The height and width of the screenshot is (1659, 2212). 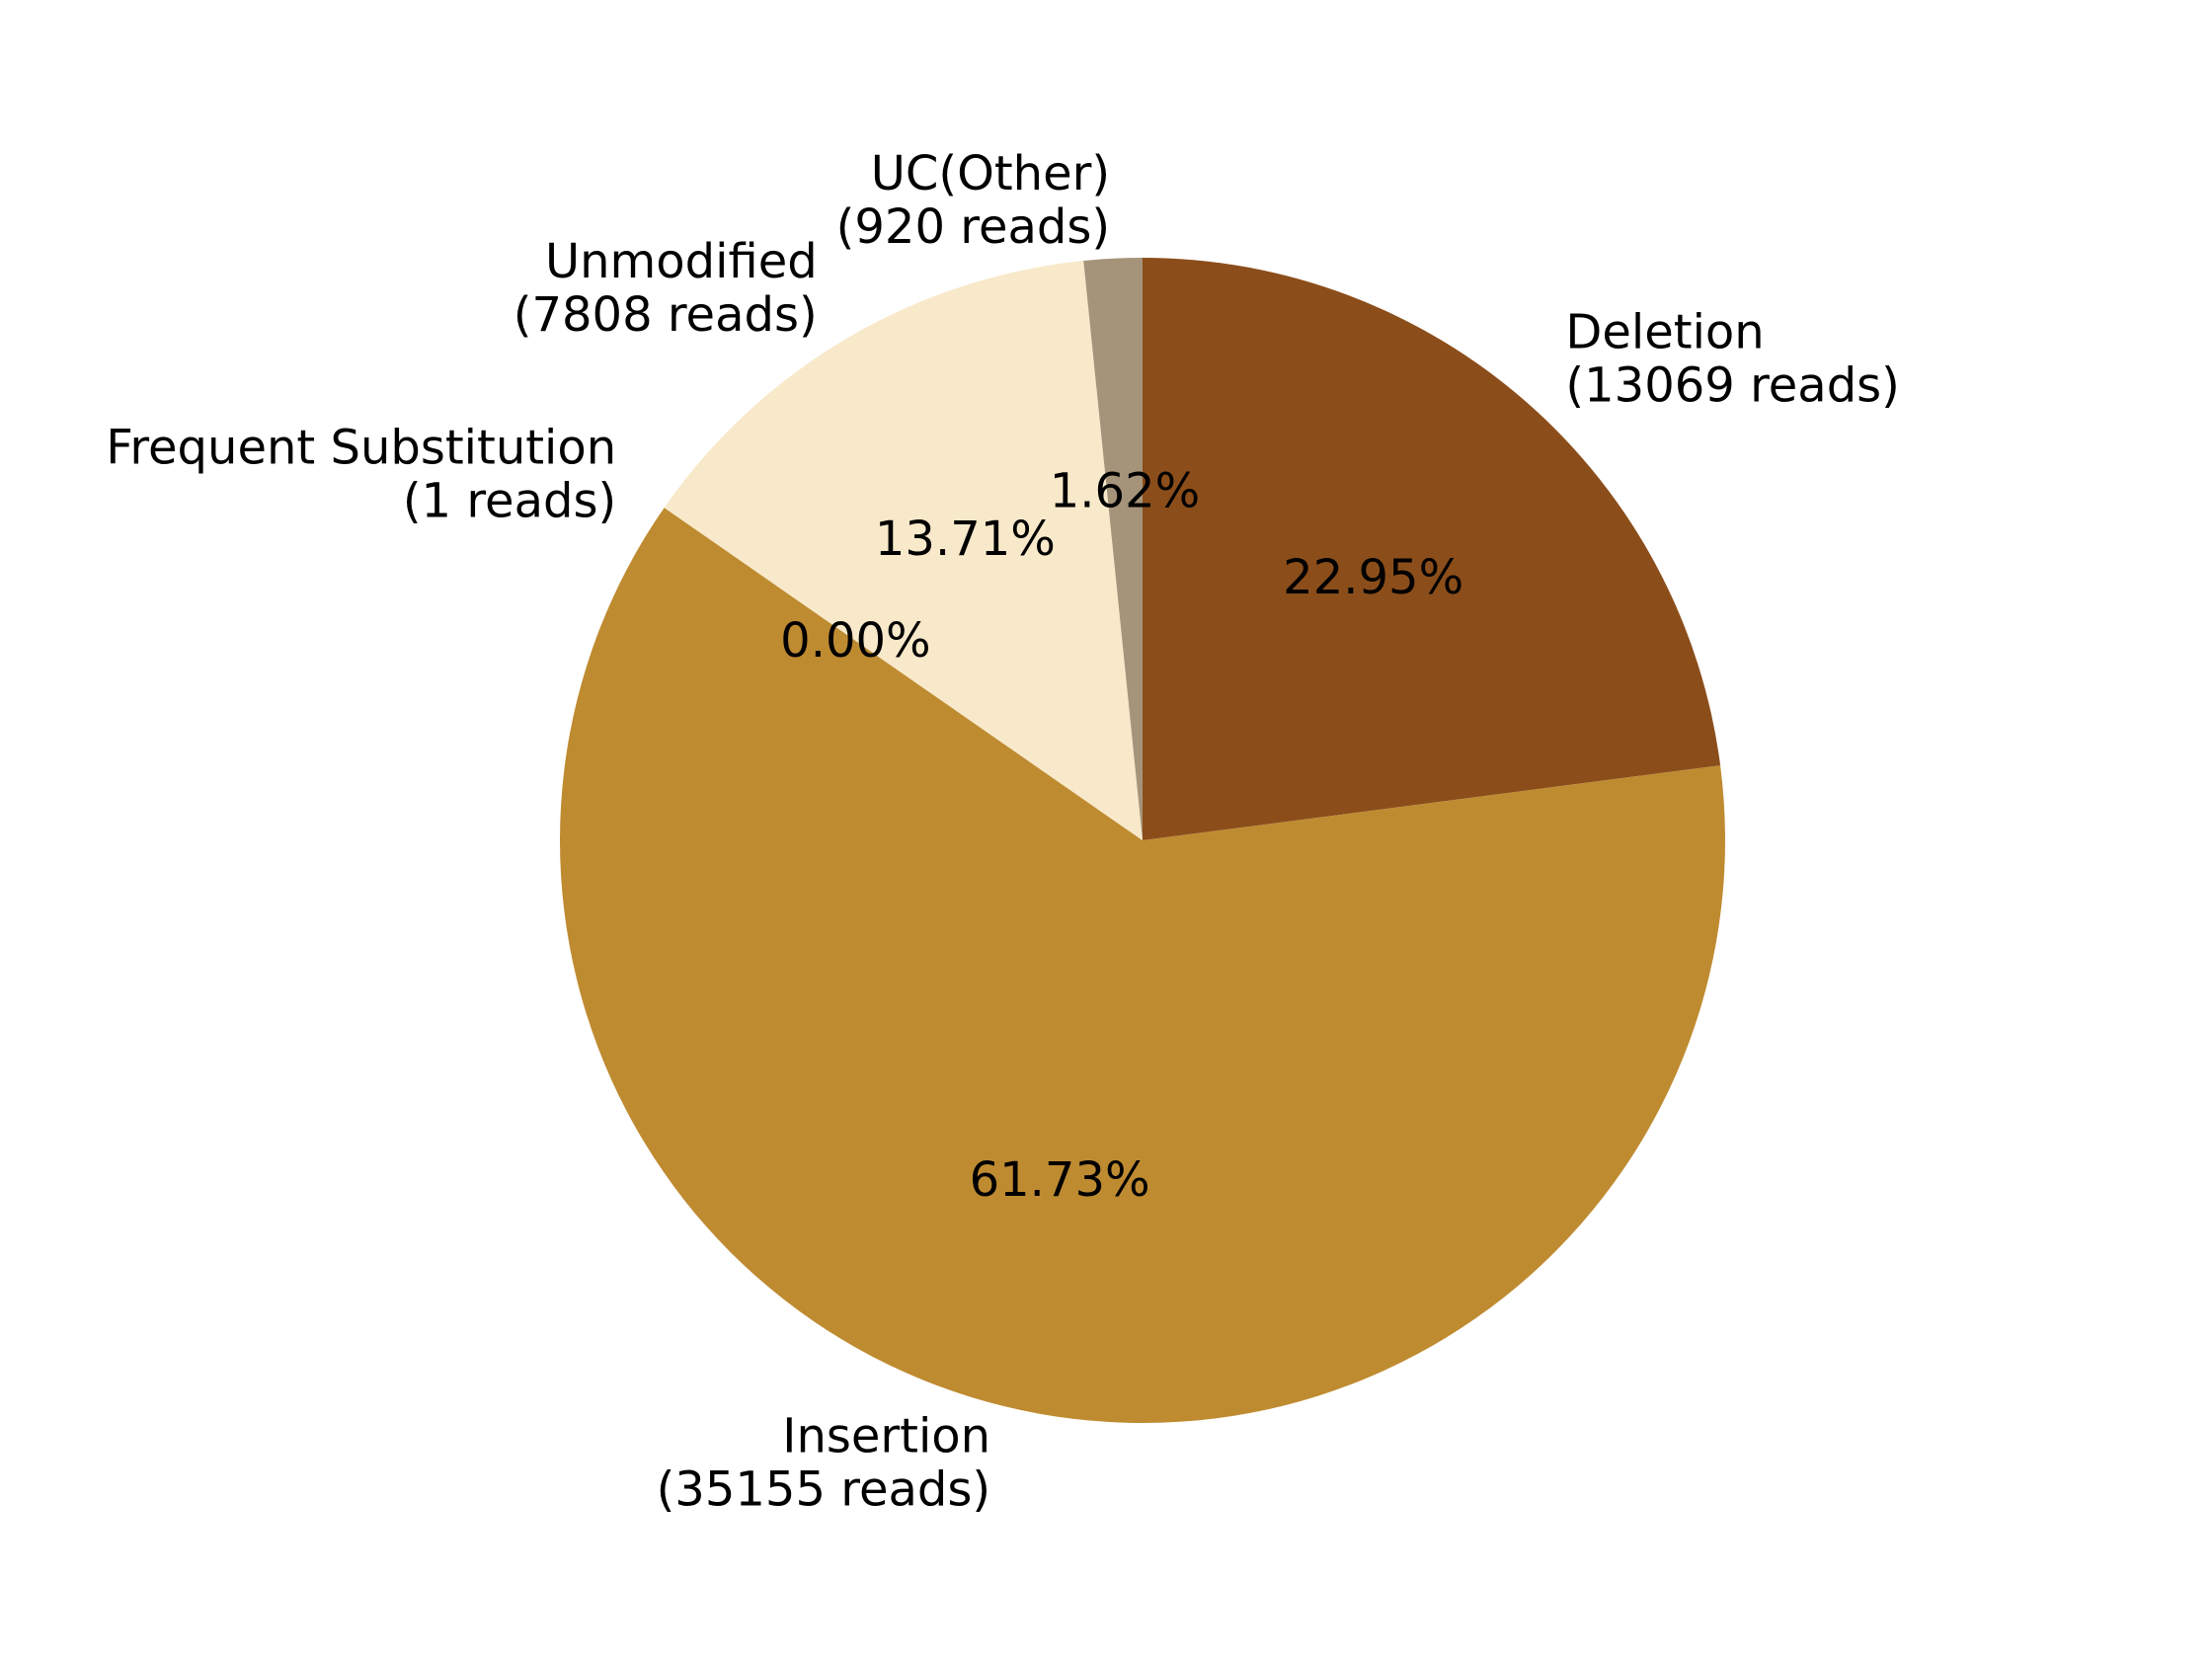 I want to click on category-label-insertion: Insertion (35155 reads), so click(x=824, y=1464).